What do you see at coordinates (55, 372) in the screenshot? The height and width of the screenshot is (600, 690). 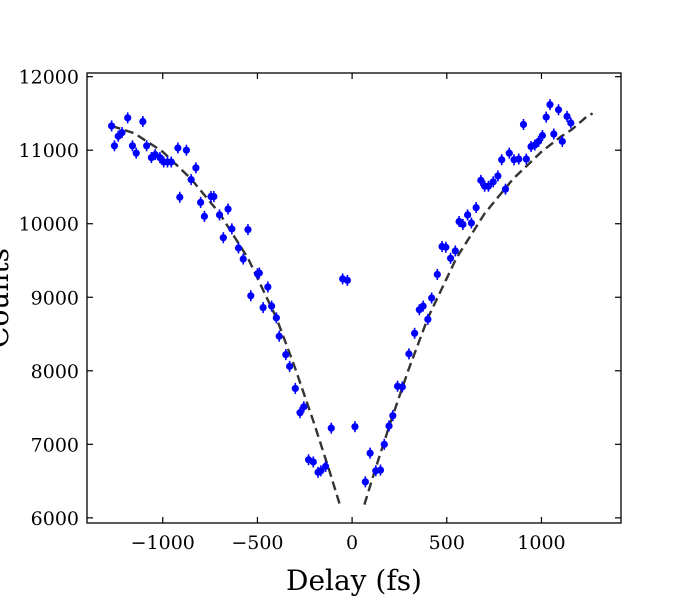 I see `y-tick-label: 8000` at bounding box center [55, 372].